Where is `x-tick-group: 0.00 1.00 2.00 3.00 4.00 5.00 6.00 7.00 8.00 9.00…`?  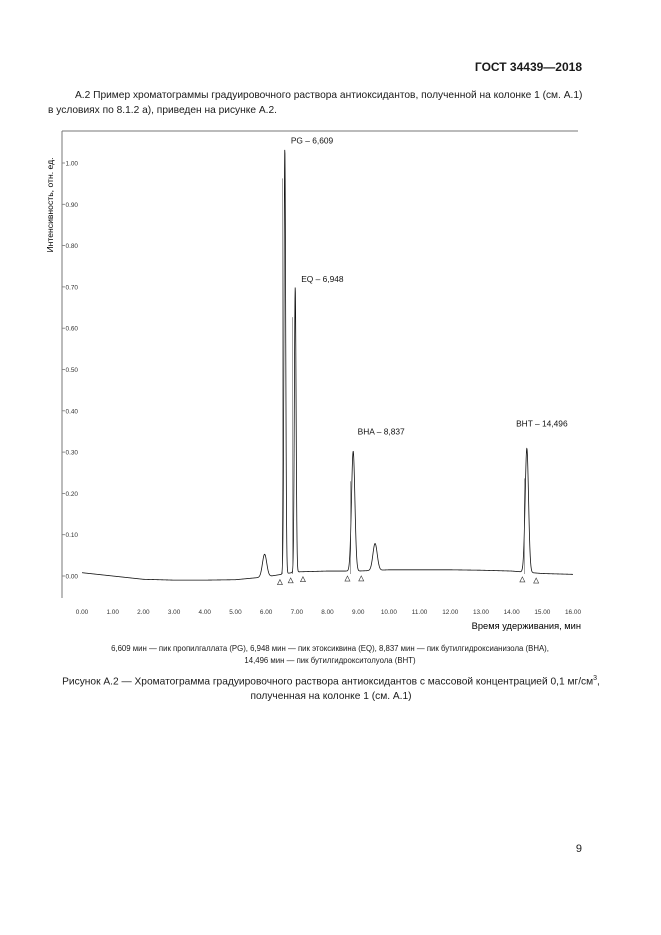
x-tick-group: 0.00 1.00 2.00 3.00 4.00 5.00 6.00 7.00 8.00 9.00… is located at coordinates (329, 612).